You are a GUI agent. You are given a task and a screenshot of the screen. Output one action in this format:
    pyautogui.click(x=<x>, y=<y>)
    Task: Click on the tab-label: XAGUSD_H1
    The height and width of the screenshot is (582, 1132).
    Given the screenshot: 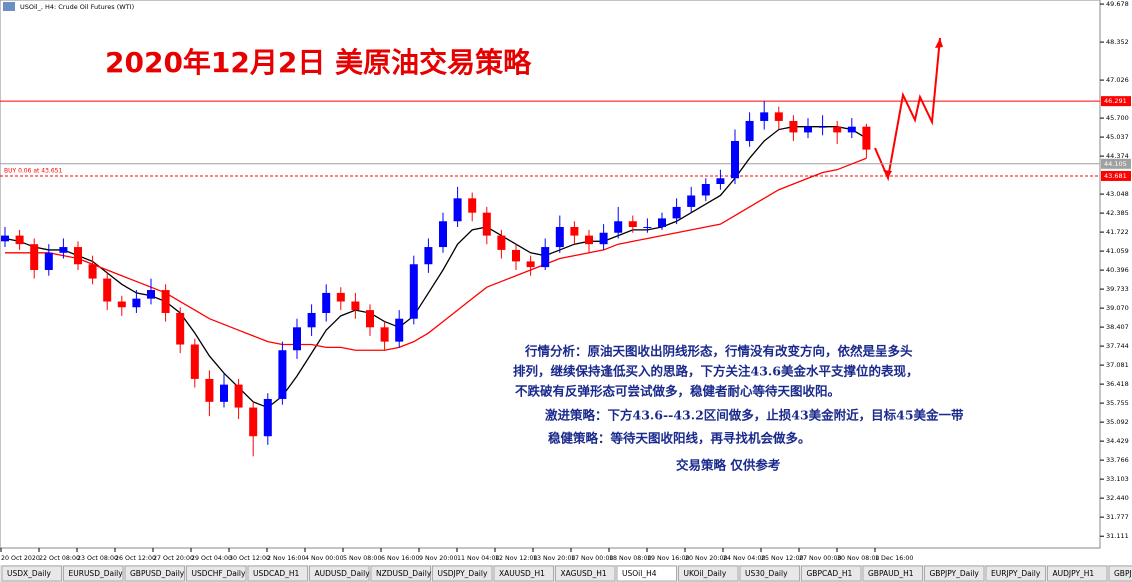 What is the action you would take?
    pyautogui.click(x=584, y=573)
    